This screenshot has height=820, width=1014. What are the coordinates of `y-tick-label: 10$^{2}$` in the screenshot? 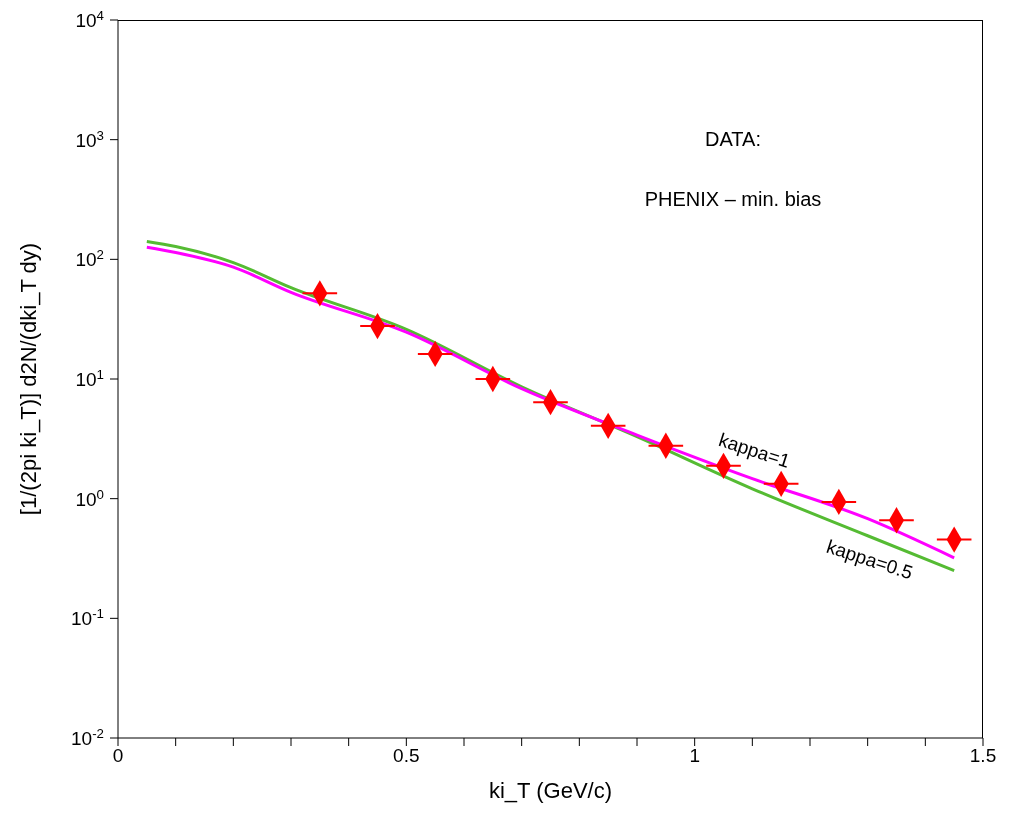 It's located at (89, 258).